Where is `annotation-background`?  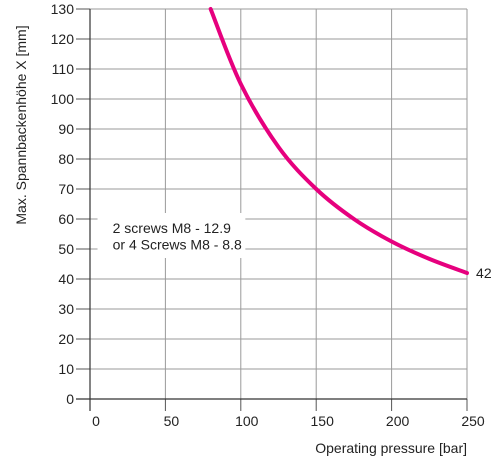
annotation-background is located at coordinates (171, 235).